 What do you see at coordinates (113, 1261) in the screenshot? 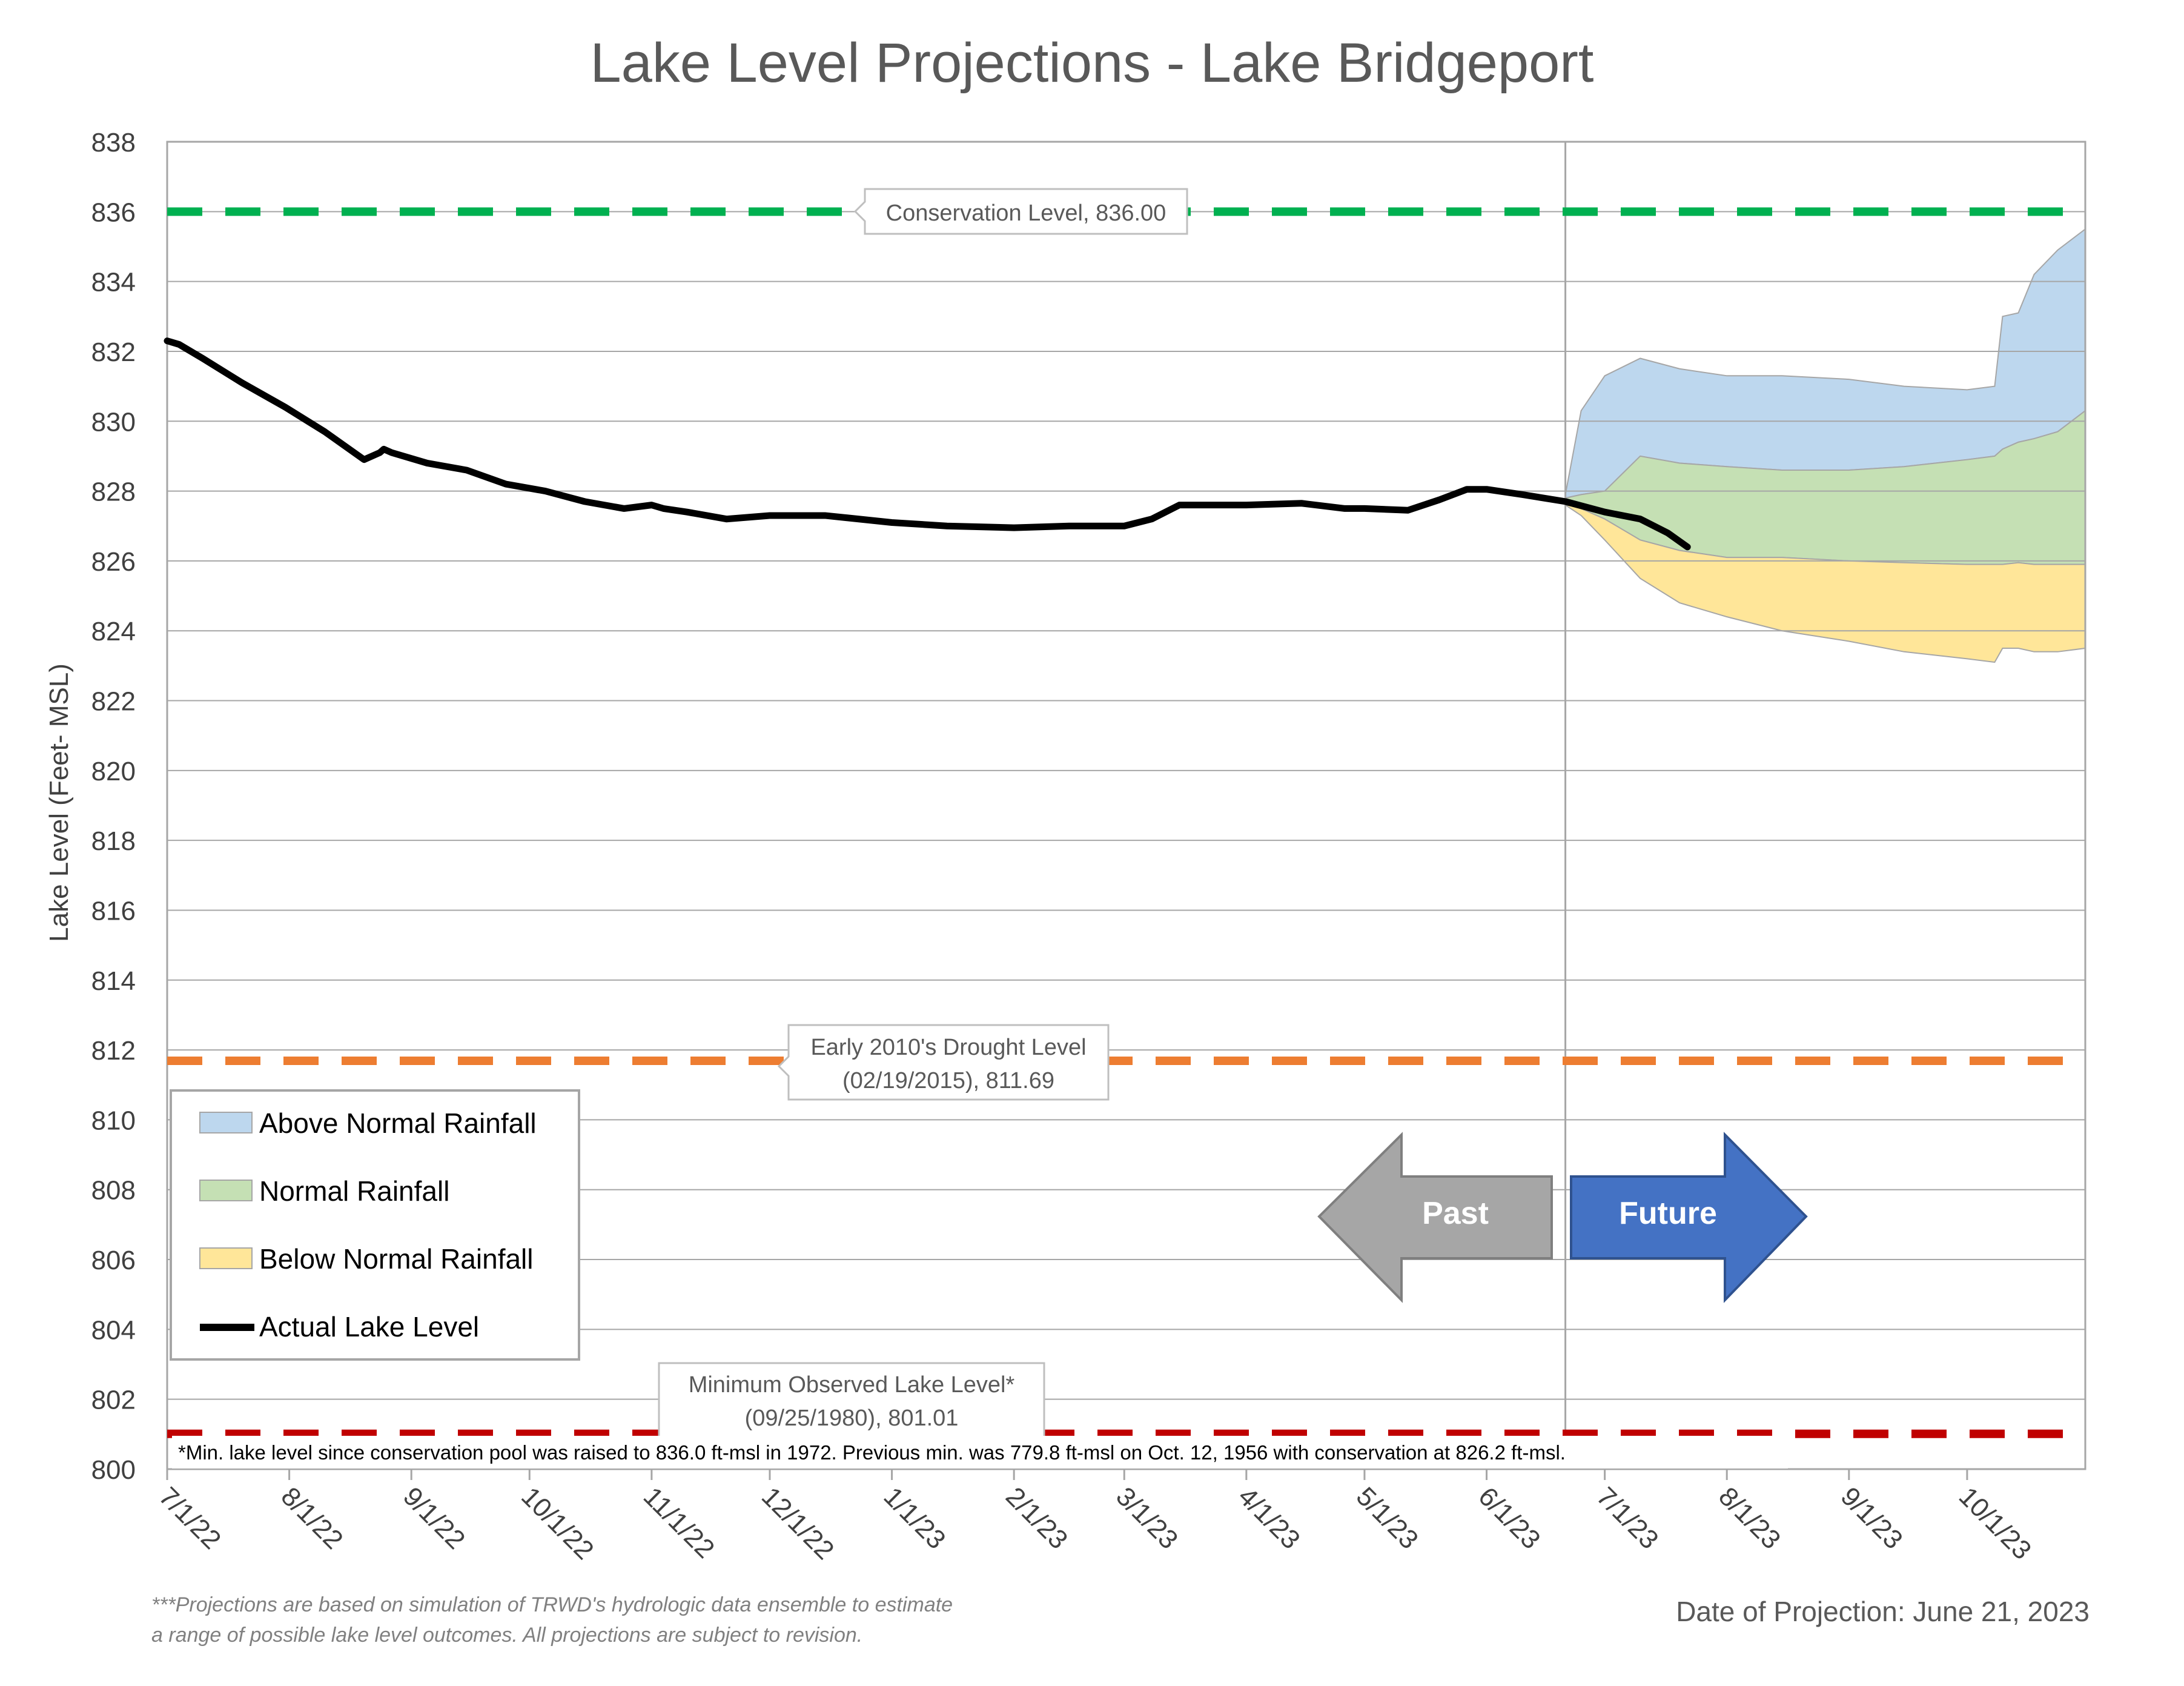
I see `y-tick-label: 806` at bounding box center [113, 1261].